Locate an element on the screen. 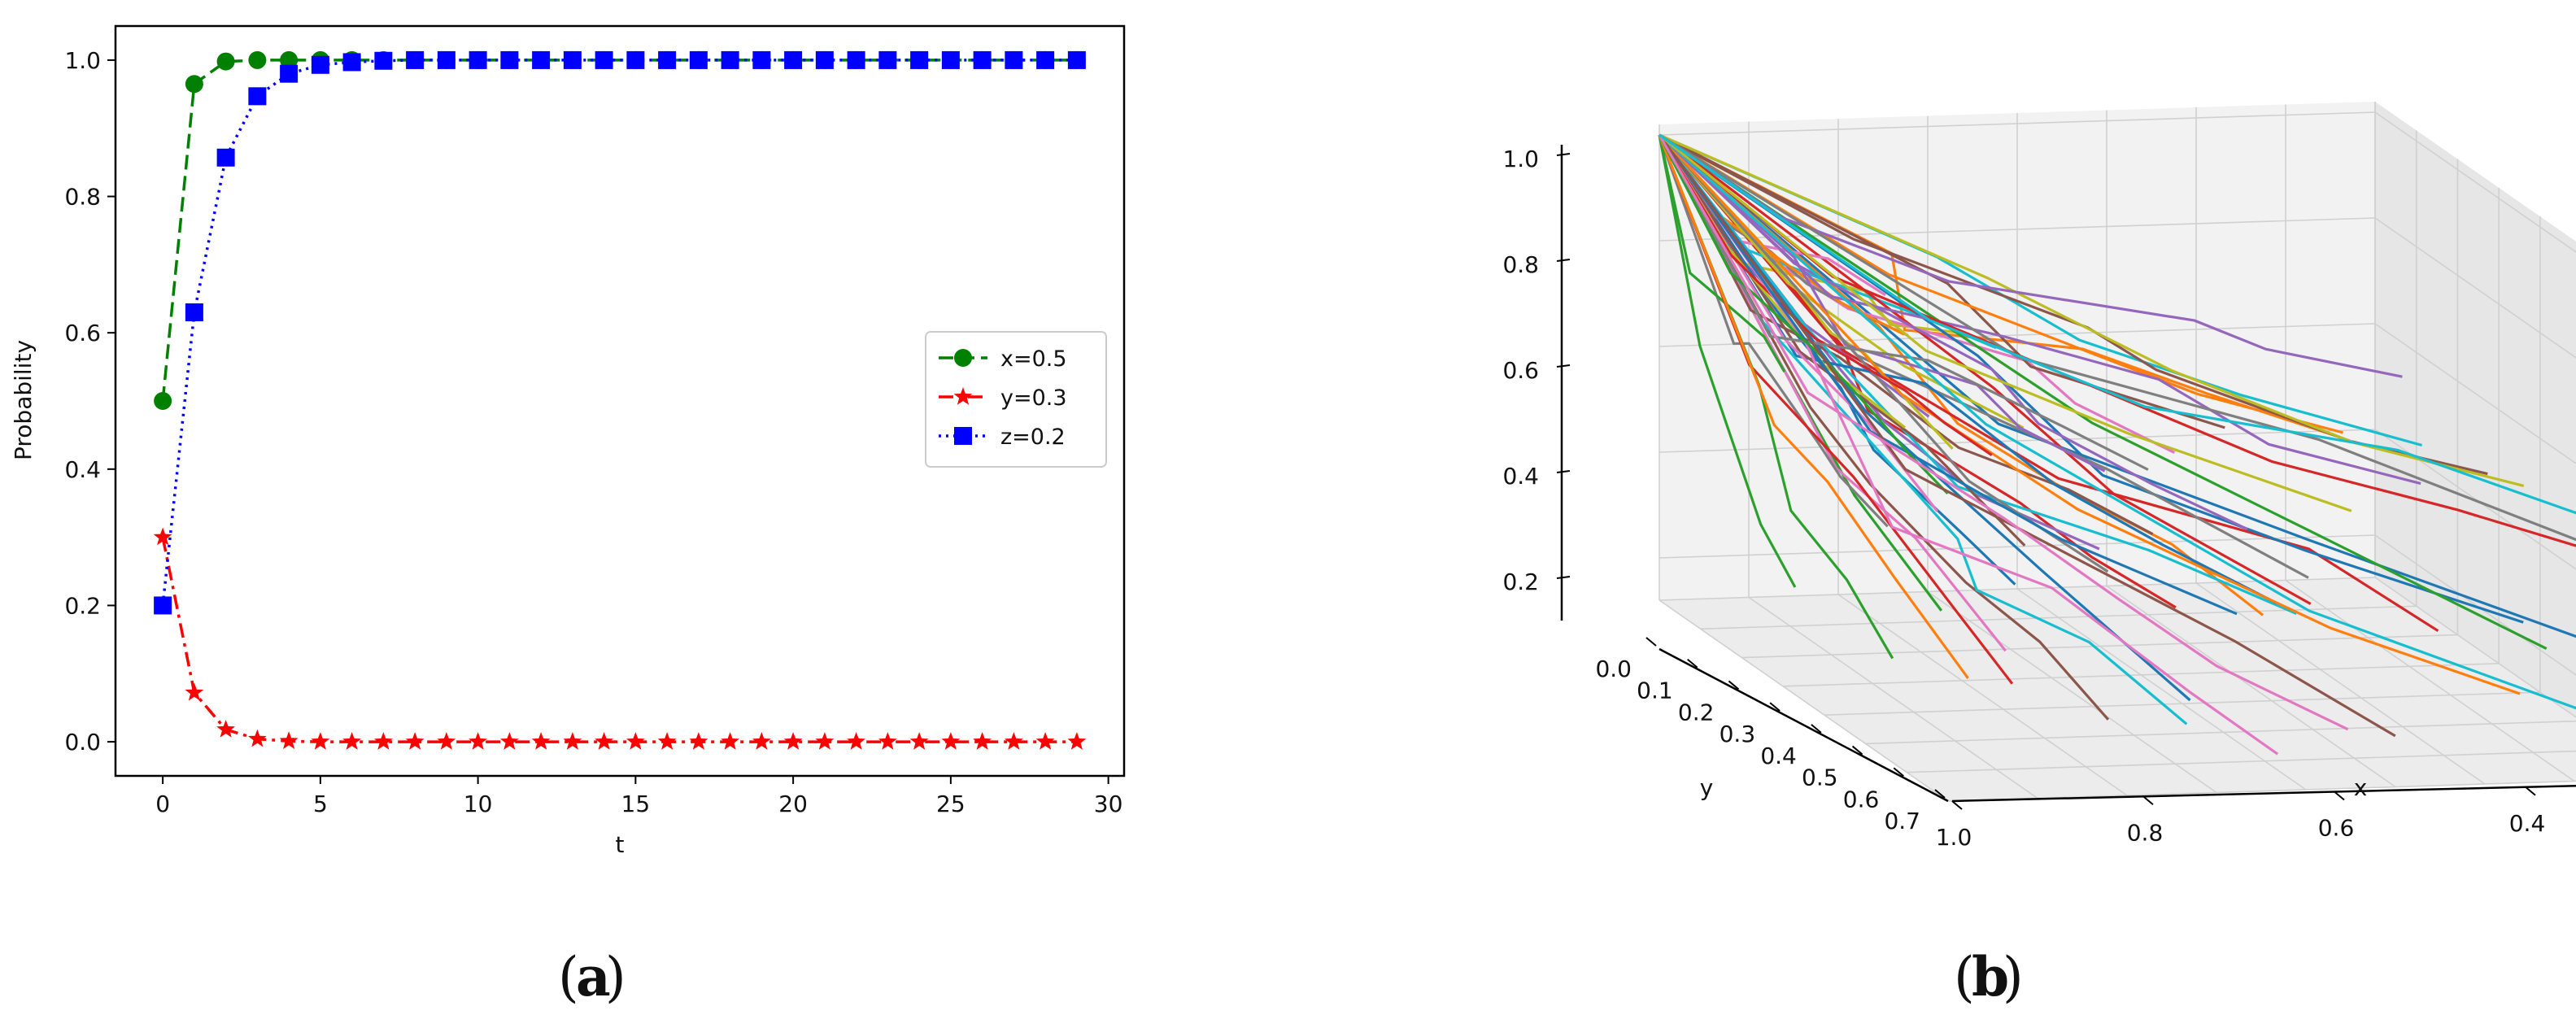  y-tick-label: 0.7 is located at coordinates (1902, 821).